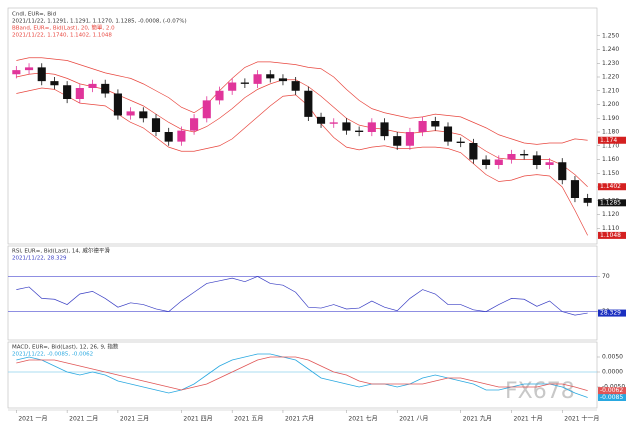  I want to click on x-tick-label: 2021 四月, so click(197, 419).